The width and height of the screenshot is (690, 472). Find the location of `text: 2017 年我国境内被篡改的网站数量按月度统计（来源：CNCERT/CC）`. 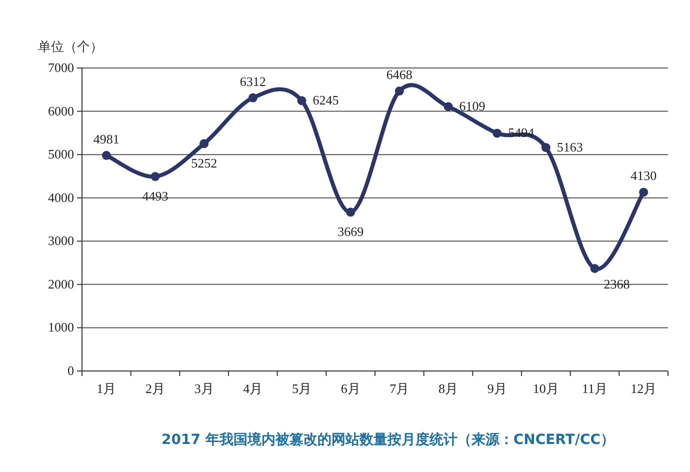

text: 2017 年我国境内被篡改的网站数量按月度统计（来源：CNCERT/CC） is located at coordinates (388, 439).